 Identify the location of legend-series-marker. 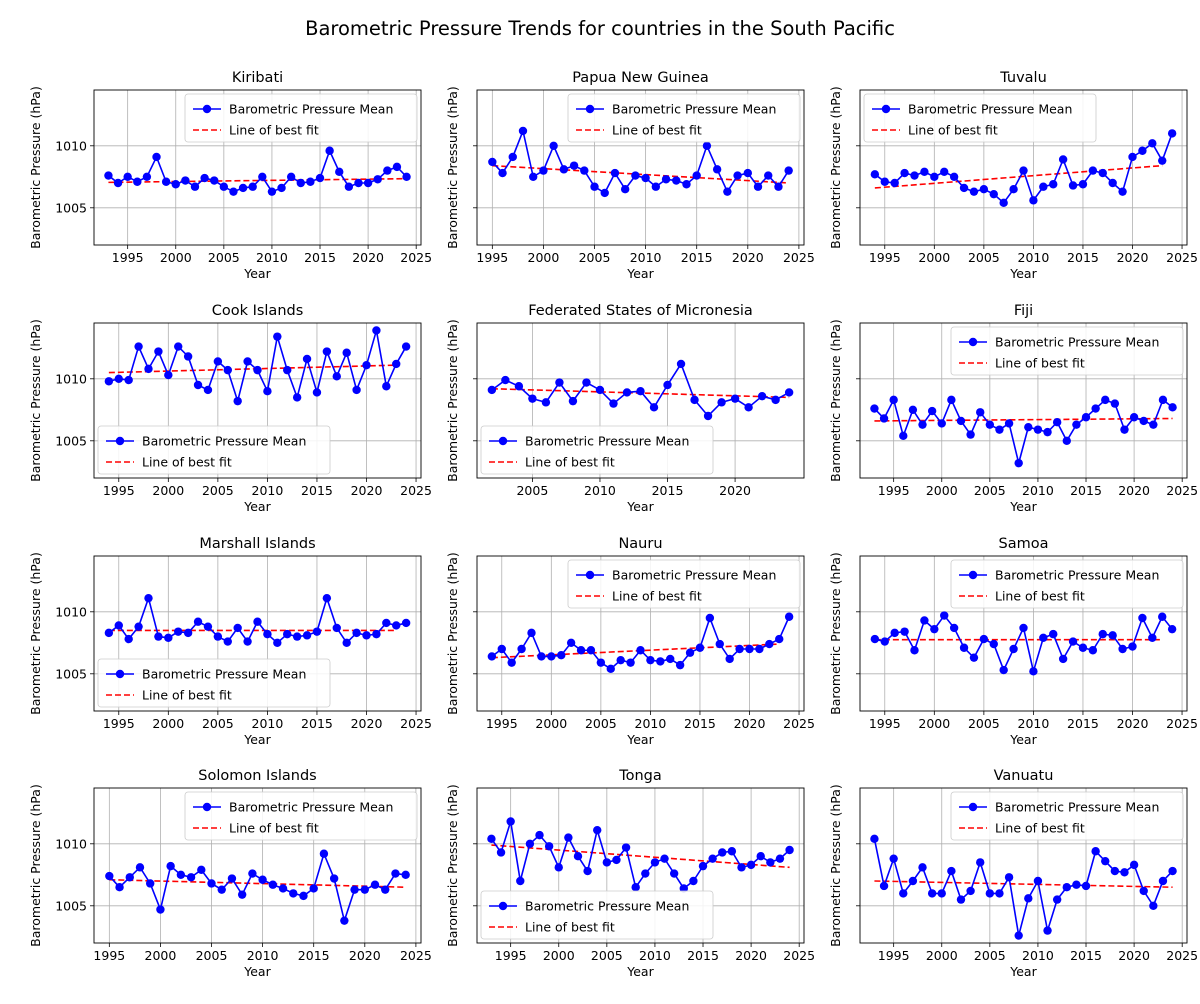
(503, 441).